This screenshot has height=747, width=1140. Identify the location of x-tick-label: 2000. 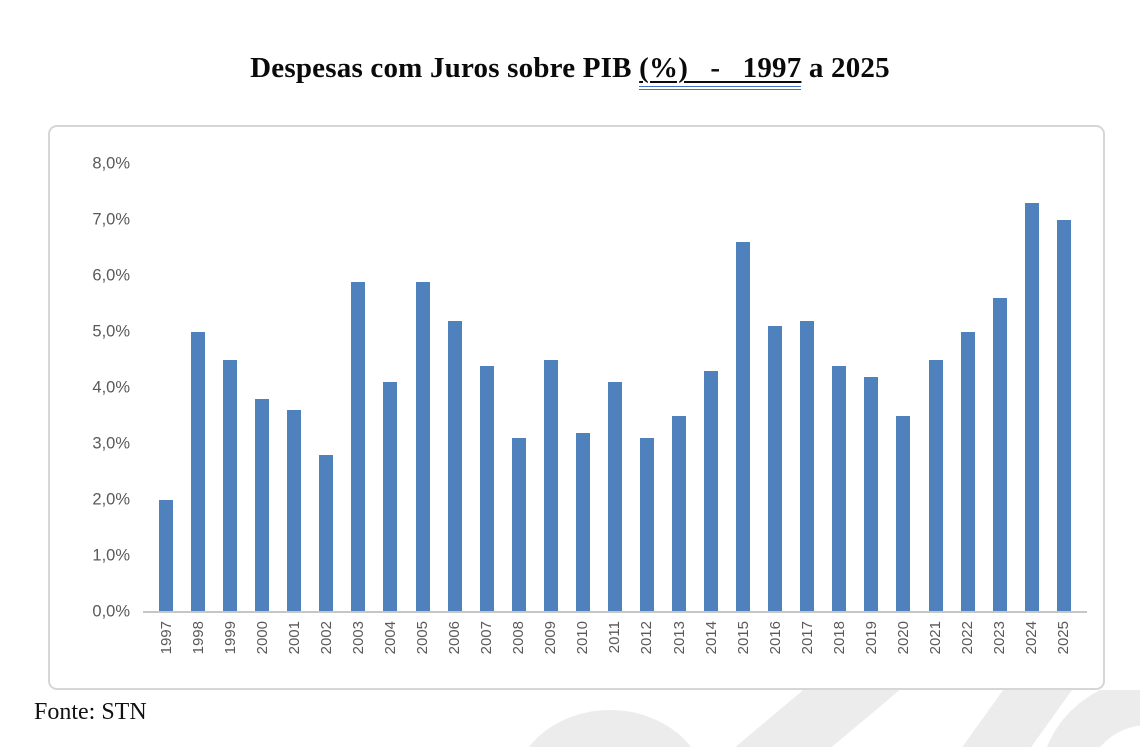
(262, 638).